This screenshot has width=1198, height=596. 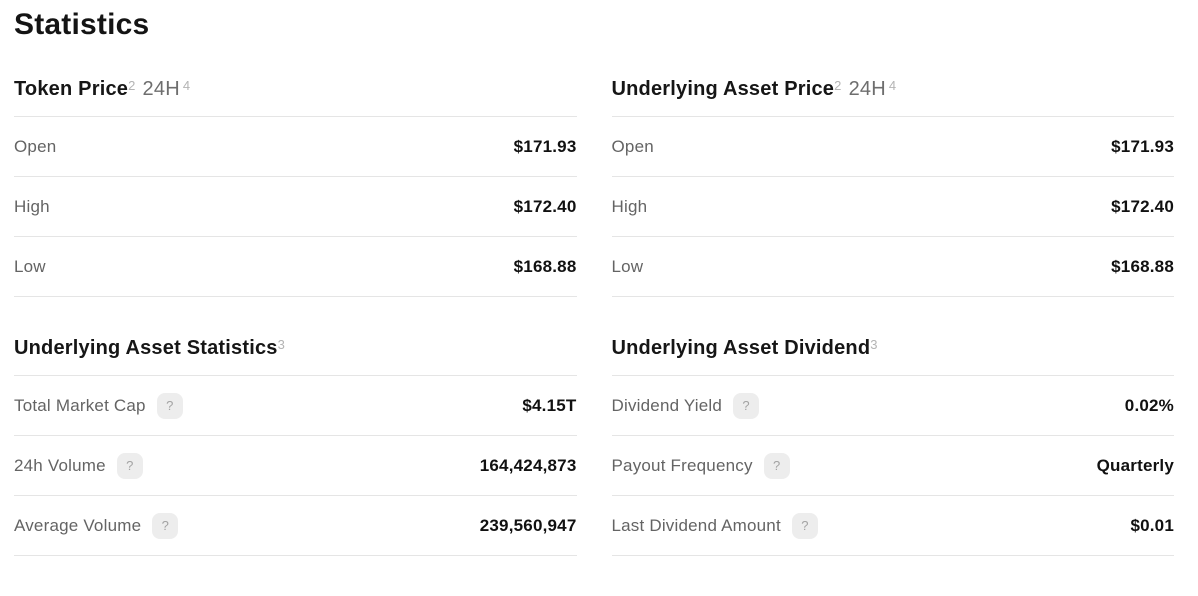 What do you see at coordinates (892, 526) in the screenshot?
I see `stat-row-last-dividend-amount: Last Dividend Amount ? $0.01` at bounding box center [892, 526].